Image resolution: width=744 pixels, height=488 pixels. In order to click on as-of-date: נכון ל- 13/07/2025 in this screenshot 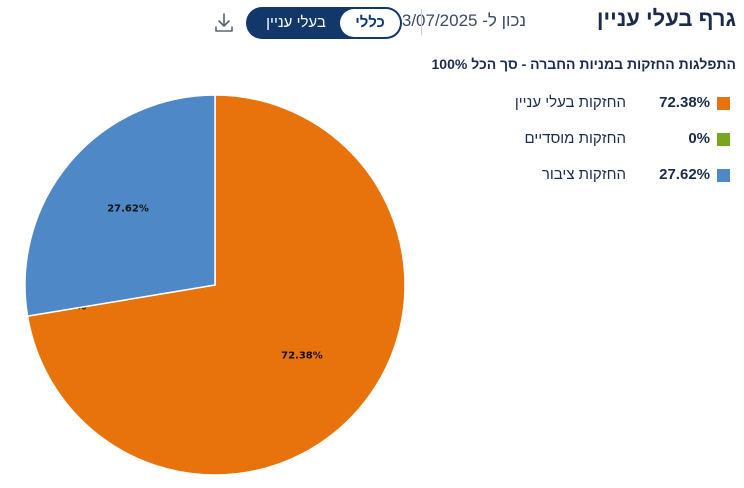, I will do `click(459, 20)`.